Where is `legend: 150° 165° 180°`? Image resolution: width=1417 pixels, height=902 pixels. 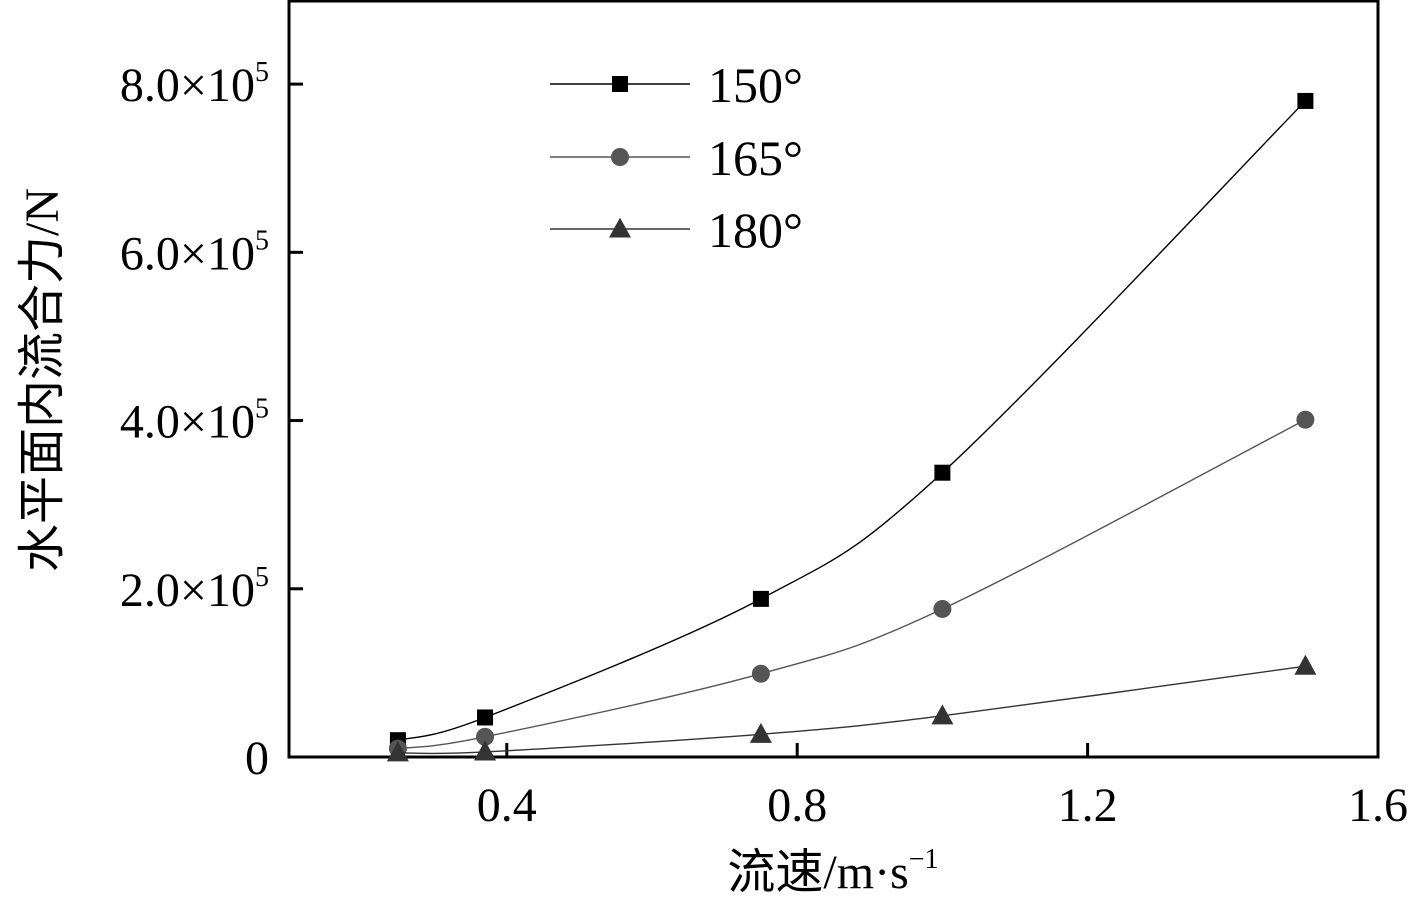 legend: 150° 165° 180° is located at coordinates (676, 157).